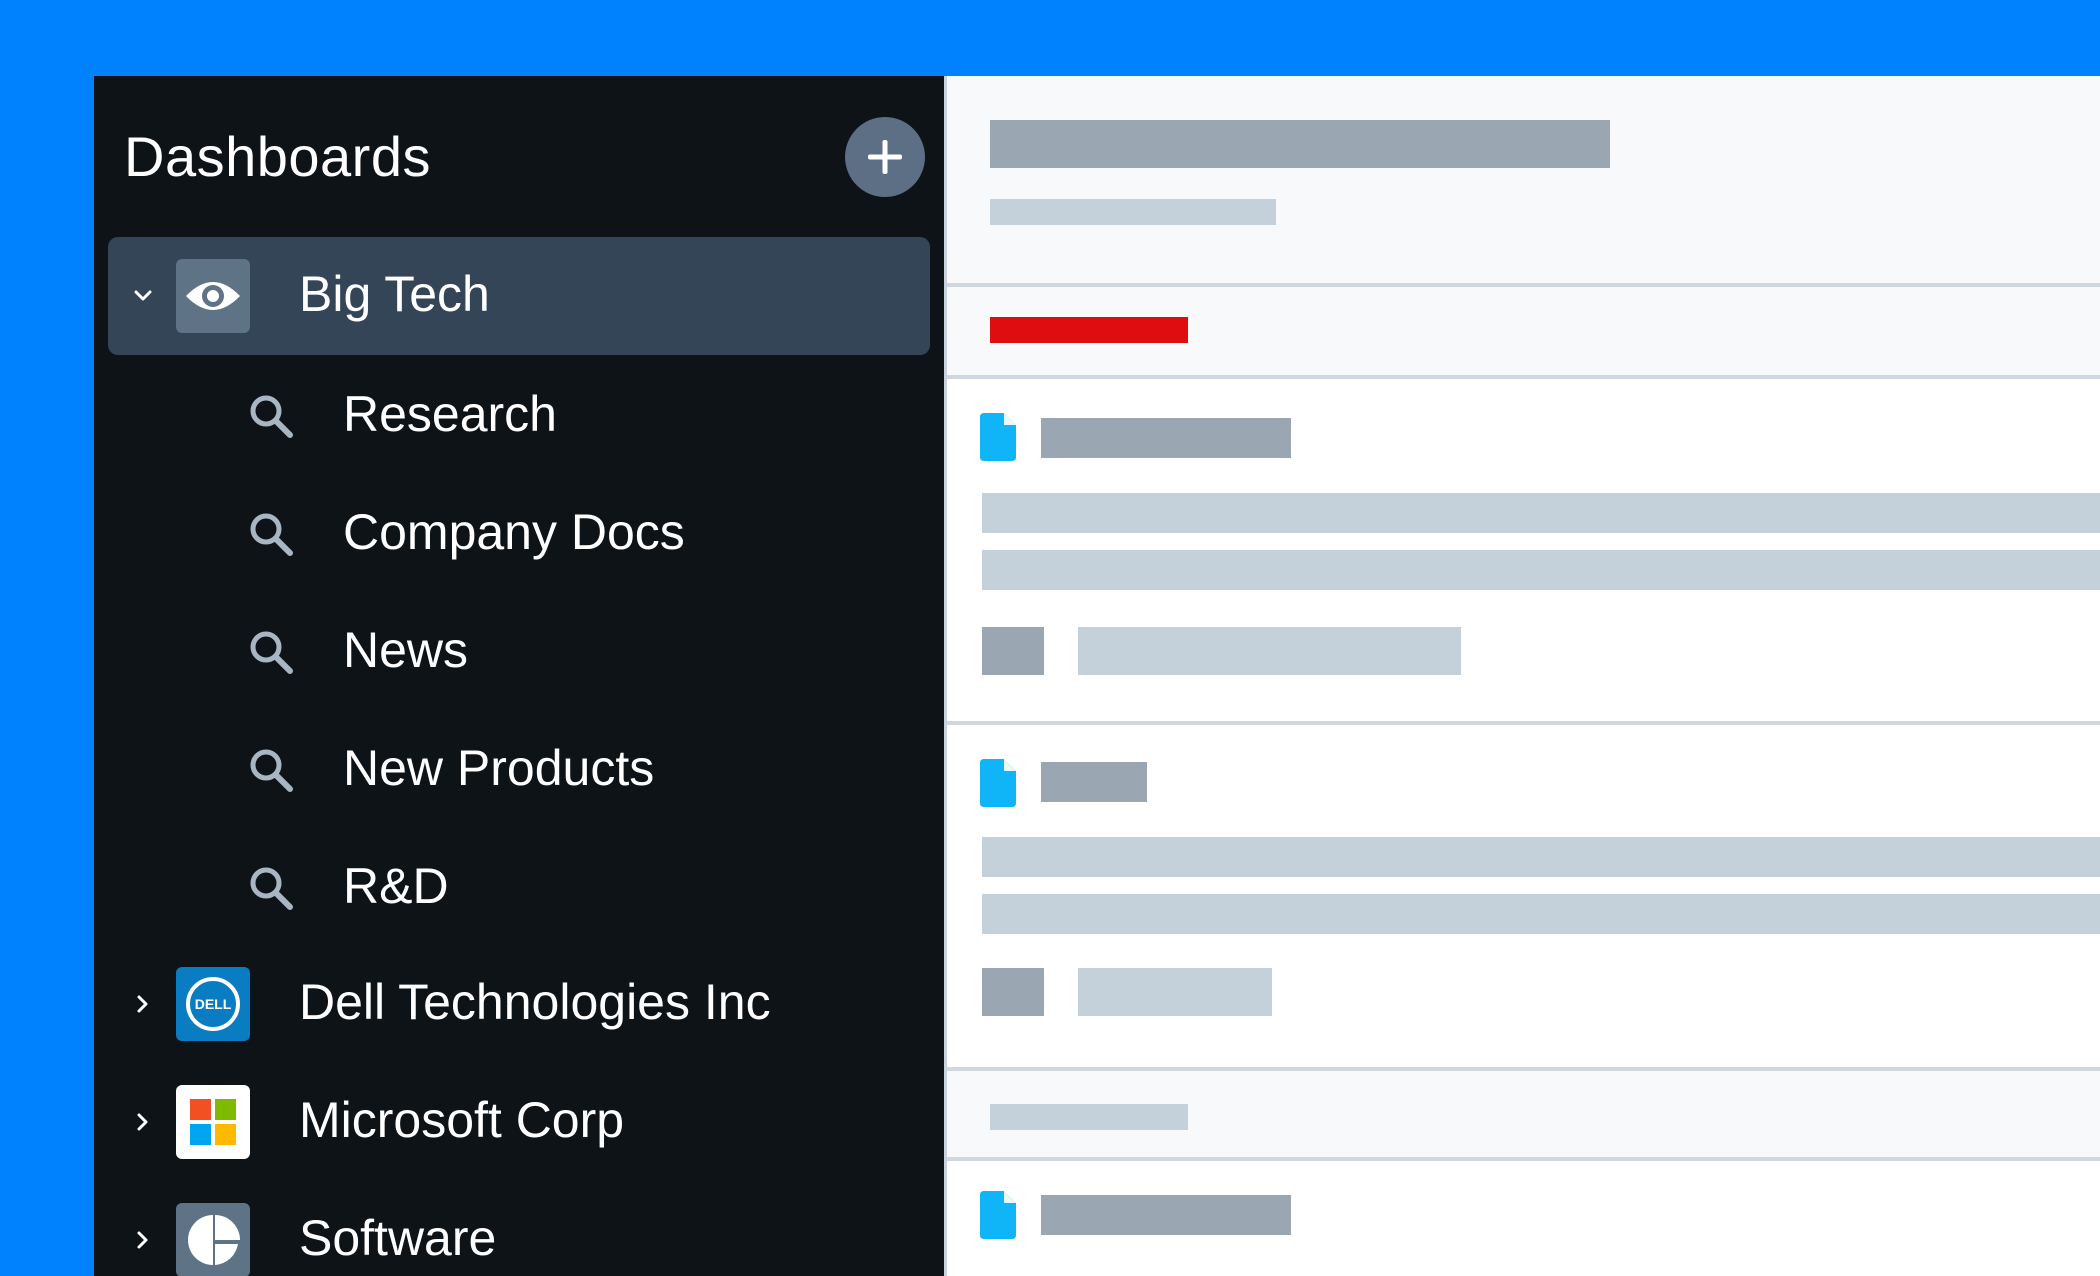 This screenshot has height=1276, width=2100. Describe the element at coordinates (1089, 1117) in the screenshot. I see `group-title-placeholder` at that location.